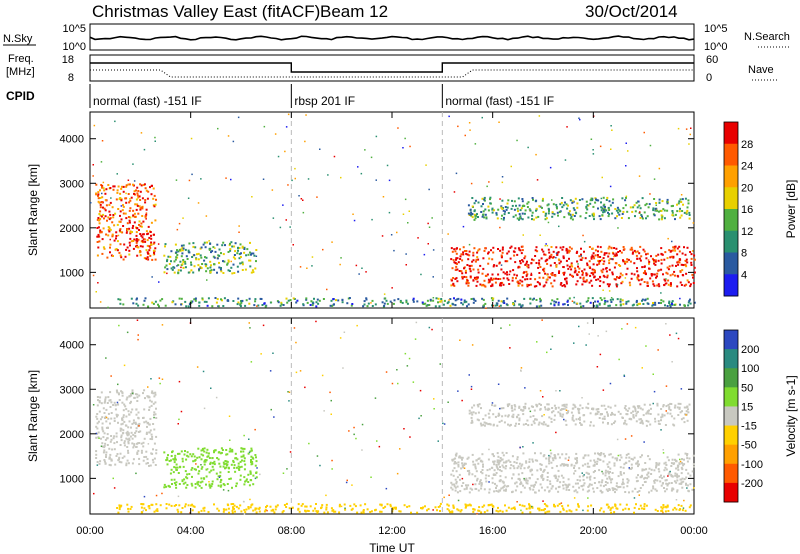  I want to click on colorbar-tick-label: 15, so click(747, 407).